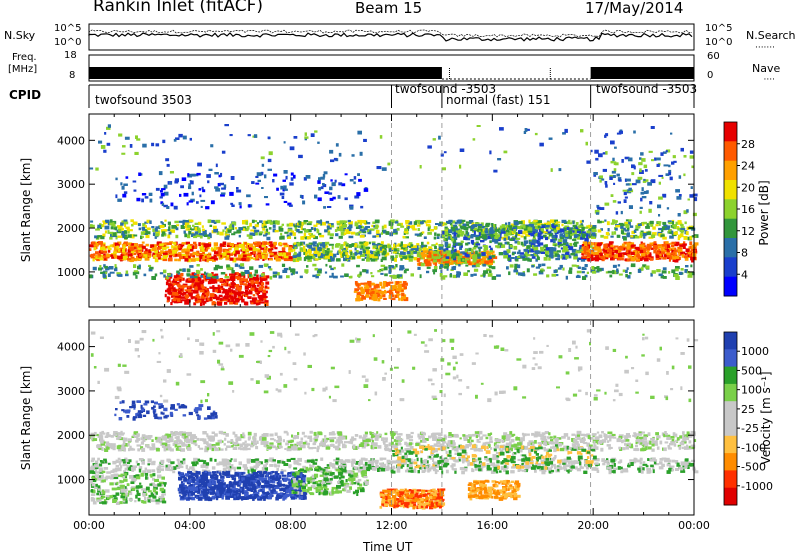 This screenshot has height=554, width=800. What do you see at coordinates (70, 55) in the screenshot?
I see `freq-left-tick-top: 18` at bounding box center [70, 55].